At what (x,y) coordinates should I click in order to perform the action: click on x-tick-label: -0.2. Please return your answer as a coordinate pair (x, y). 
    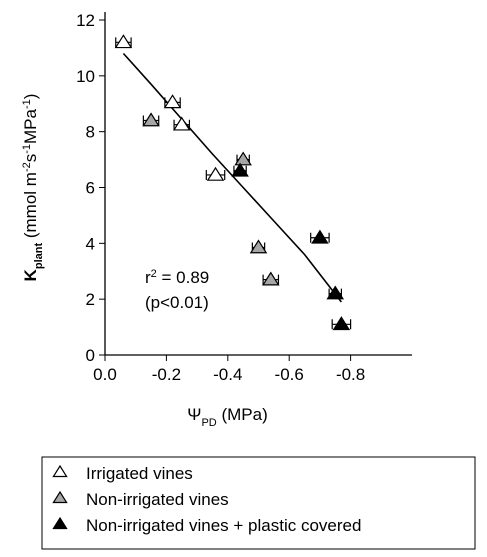
    Looking at the image, I should click on (166, 374).